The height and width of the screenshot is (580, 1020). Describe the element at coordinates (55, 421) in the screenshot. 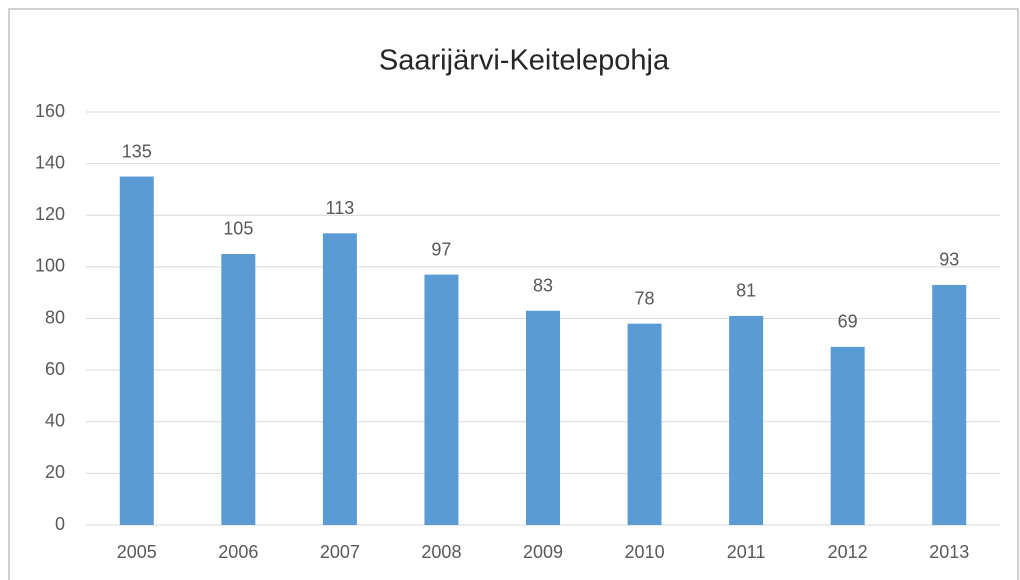

I see `y-tick-label: 40` at that location.